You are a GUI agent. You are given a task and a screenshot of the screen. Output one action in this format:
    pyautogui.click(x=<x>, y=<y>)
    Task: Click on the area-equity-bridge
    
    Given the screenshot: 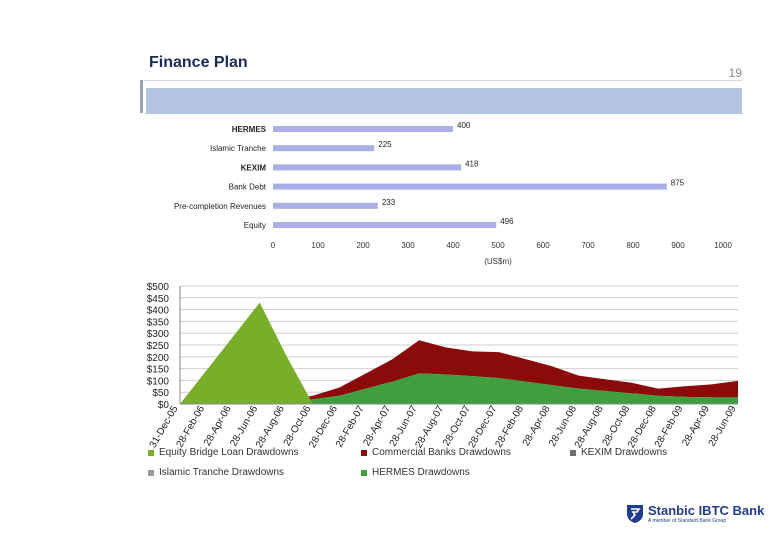 What is the action you would take?
    pyautogui.click(x=459, y=353)
    